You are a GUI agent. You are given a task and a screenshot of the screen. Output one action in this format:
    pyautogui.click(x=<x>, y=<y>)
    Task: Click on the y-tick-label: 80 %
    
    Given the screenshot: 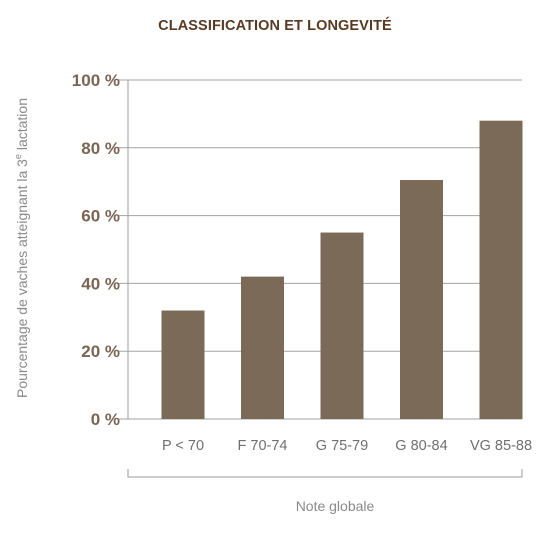 What is the action you would take?
    pyautogui.click(x=100, y=148)
    